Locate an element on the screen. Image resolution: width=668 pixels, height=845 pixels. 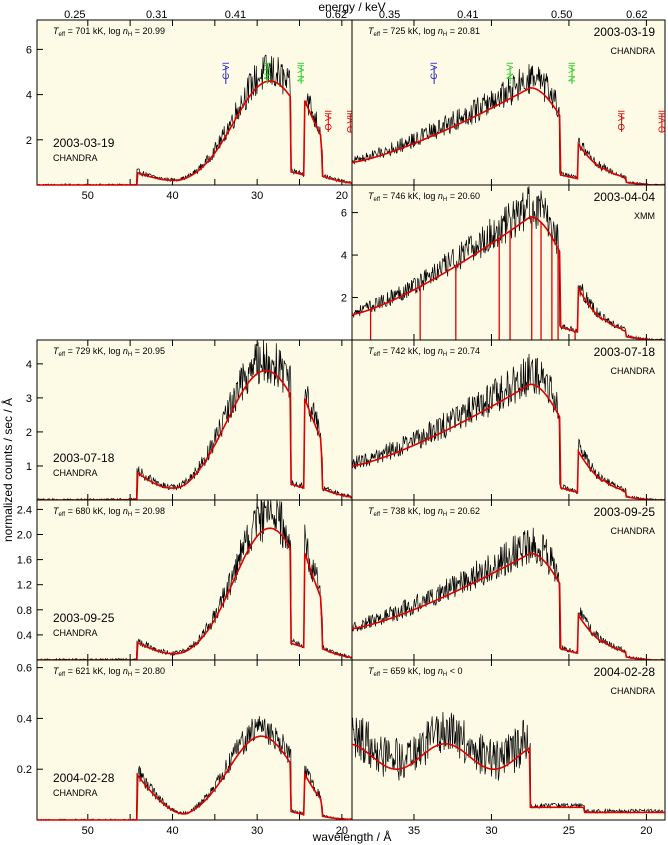
instrument-label: XMM is located at coordinates (644, 216).